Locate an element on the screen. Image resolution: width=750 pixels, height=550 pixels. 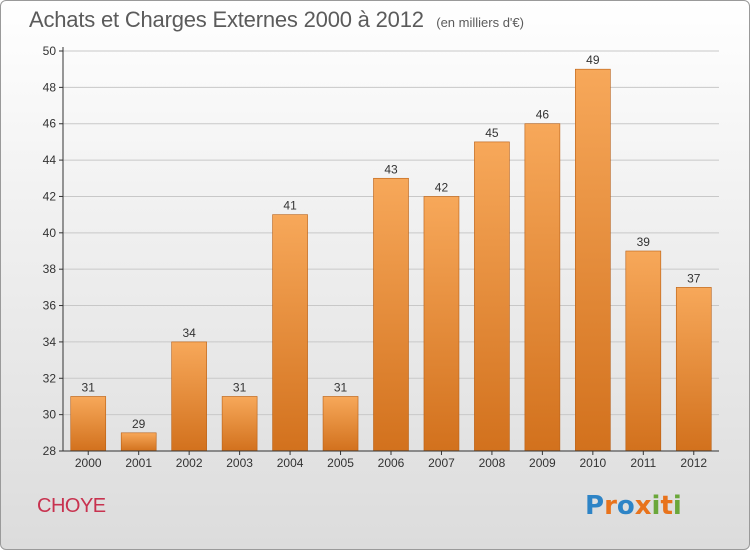
x-tick-label: 2000 is located at coordinates (88, 463).